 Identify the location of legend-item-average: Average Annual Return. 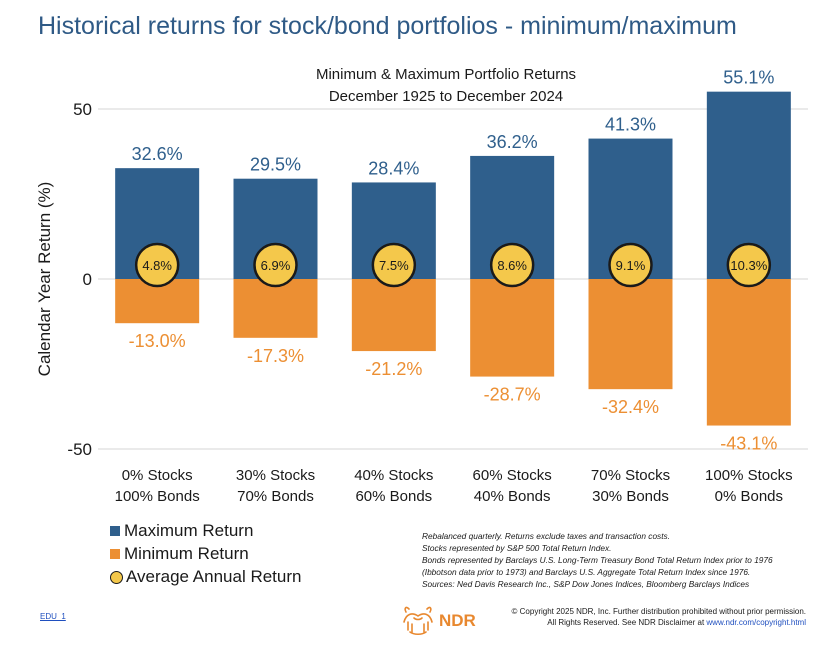
(205, 577).